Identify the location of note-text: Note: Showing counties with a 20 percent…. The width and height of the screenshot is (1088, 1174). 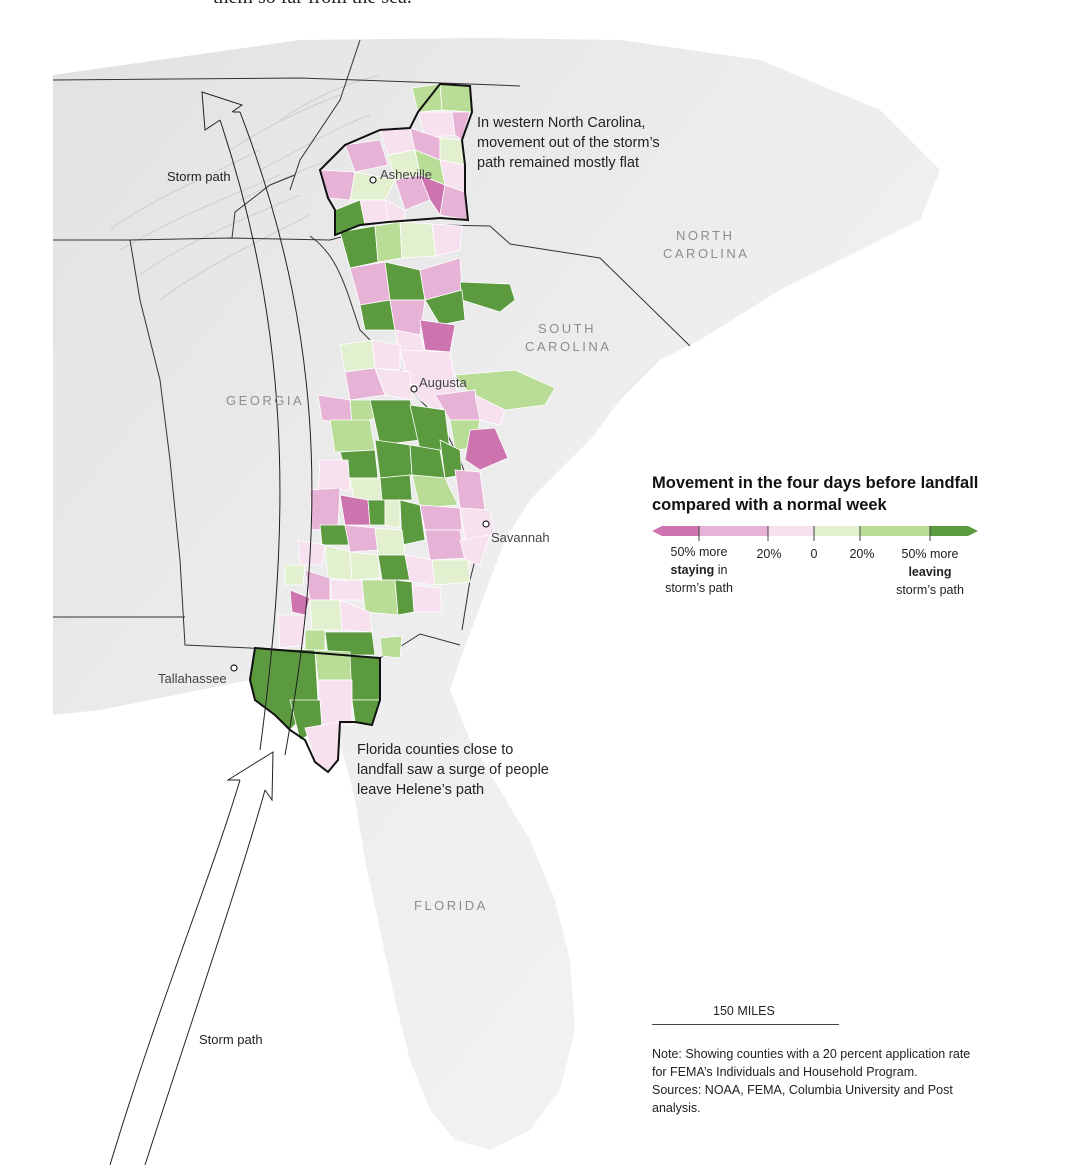
(811, 1063).